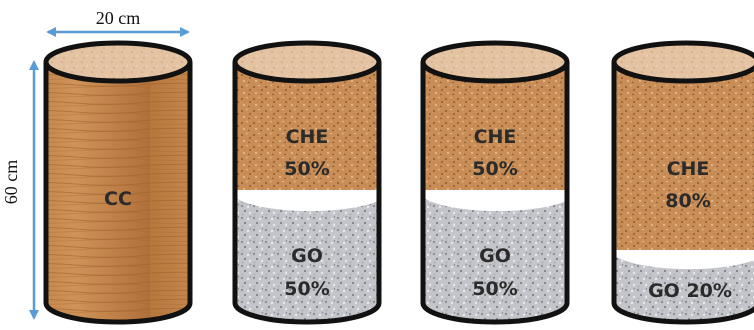 This screenshot has height=330, width=754. What do you see at coordinates (118, 199) in the screenshot?
I see `column-label-cc: CC` at bounding box center [118, 199].